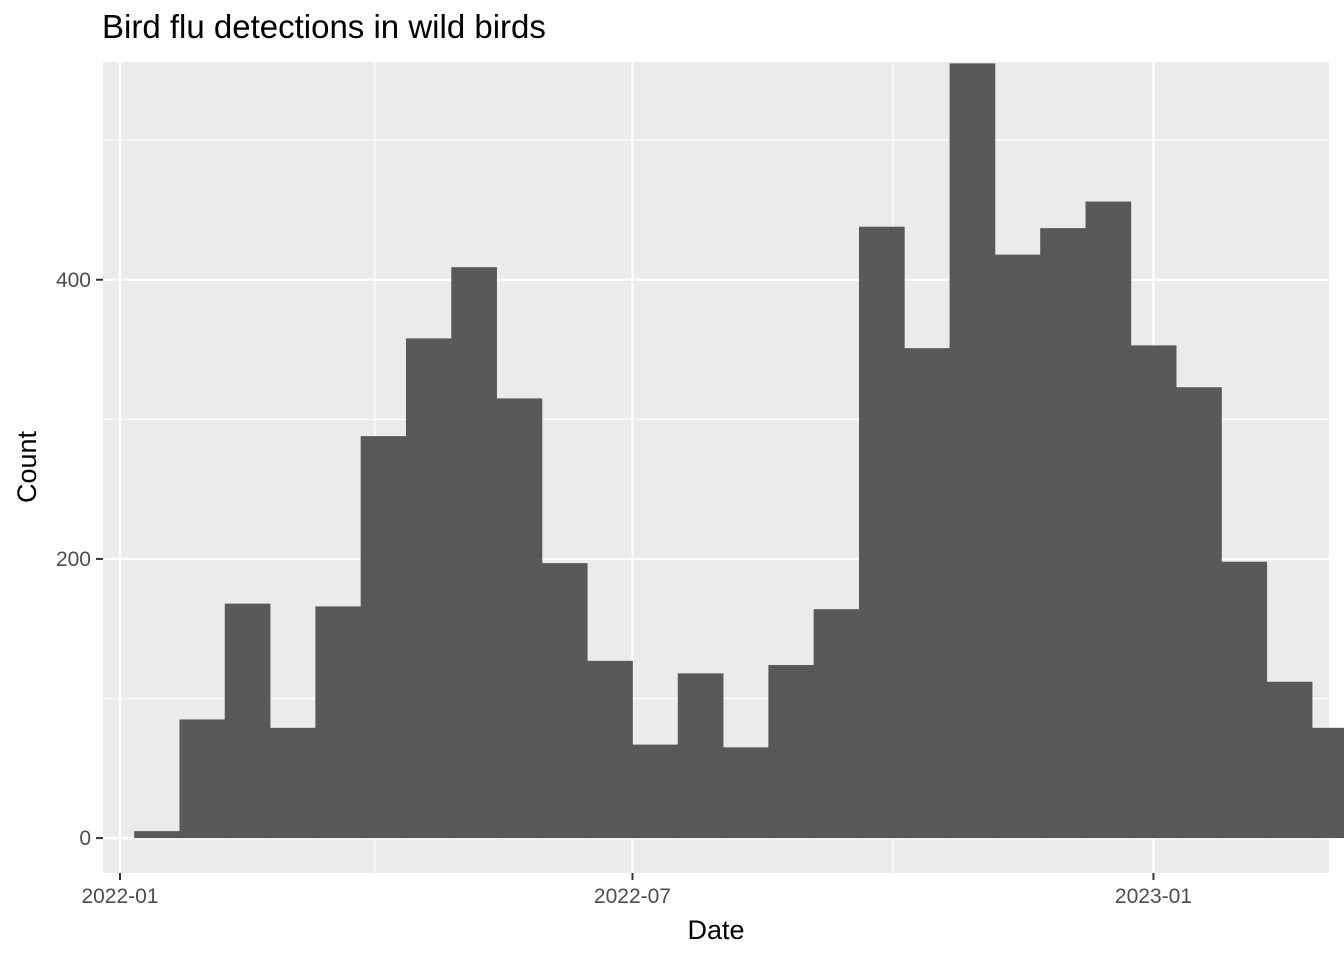  I want to click on x-tick-label: 2022-01, so click(119, 896).